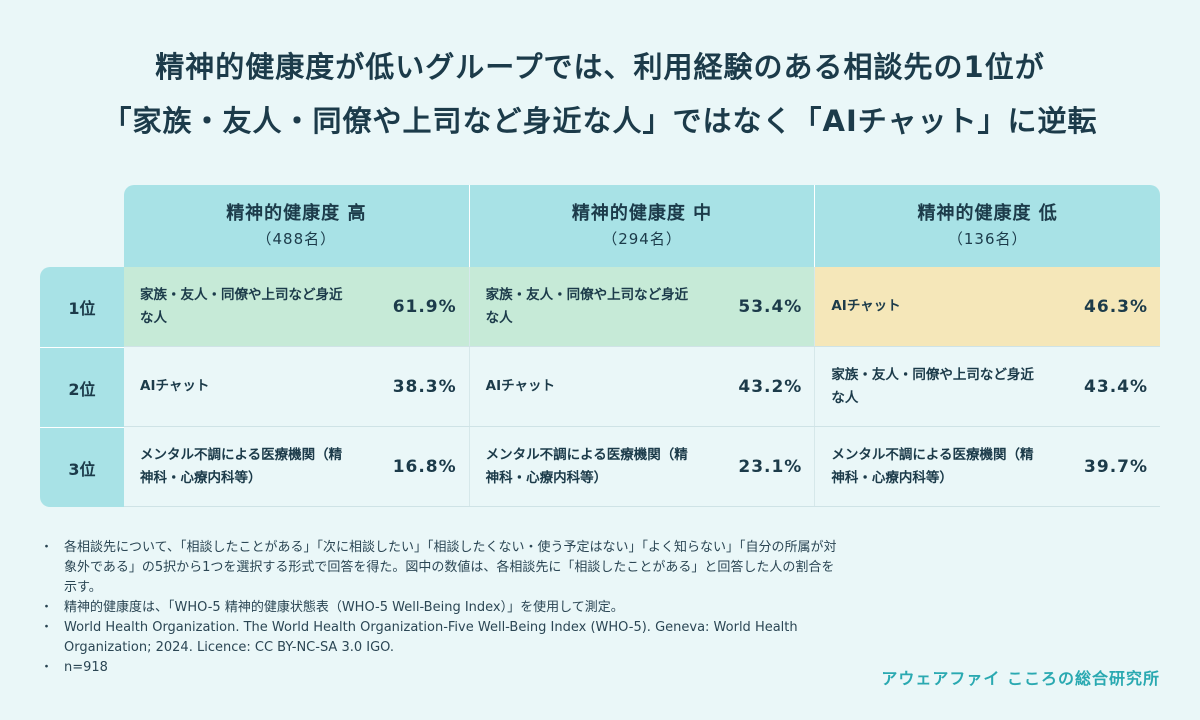  Describe the element at coordinates (296, 239) in the screenshot. I see `header-count: （488名）` at that location.